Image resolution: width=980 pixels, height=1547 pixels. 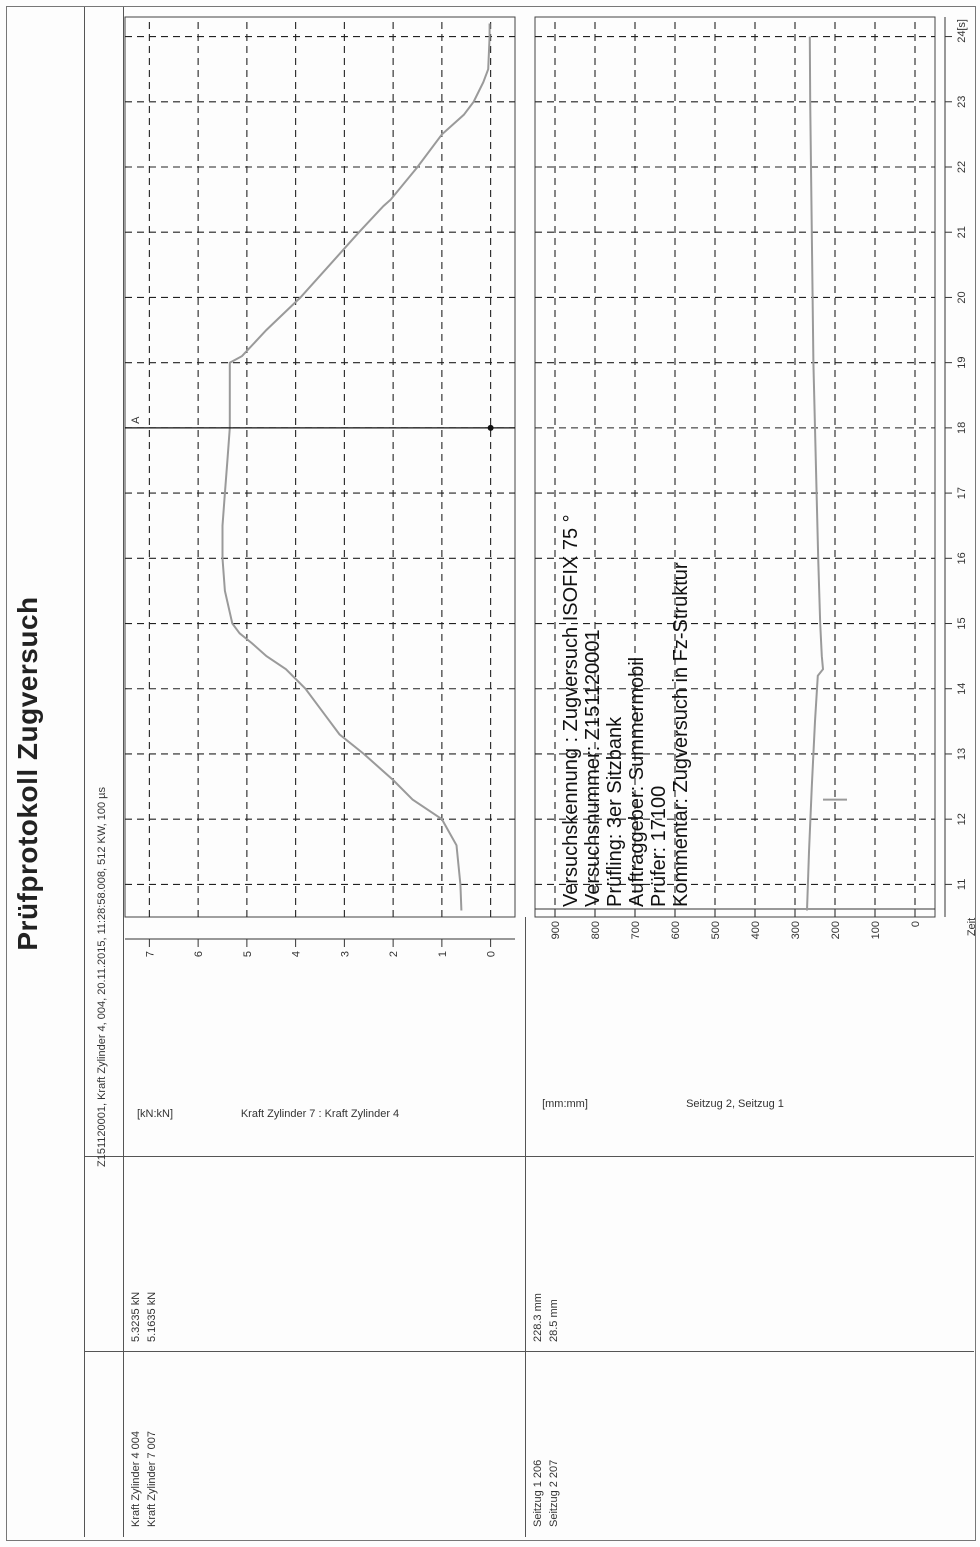 I want to click on displacement-ytick-label: 500, so click(x=716, y=930).